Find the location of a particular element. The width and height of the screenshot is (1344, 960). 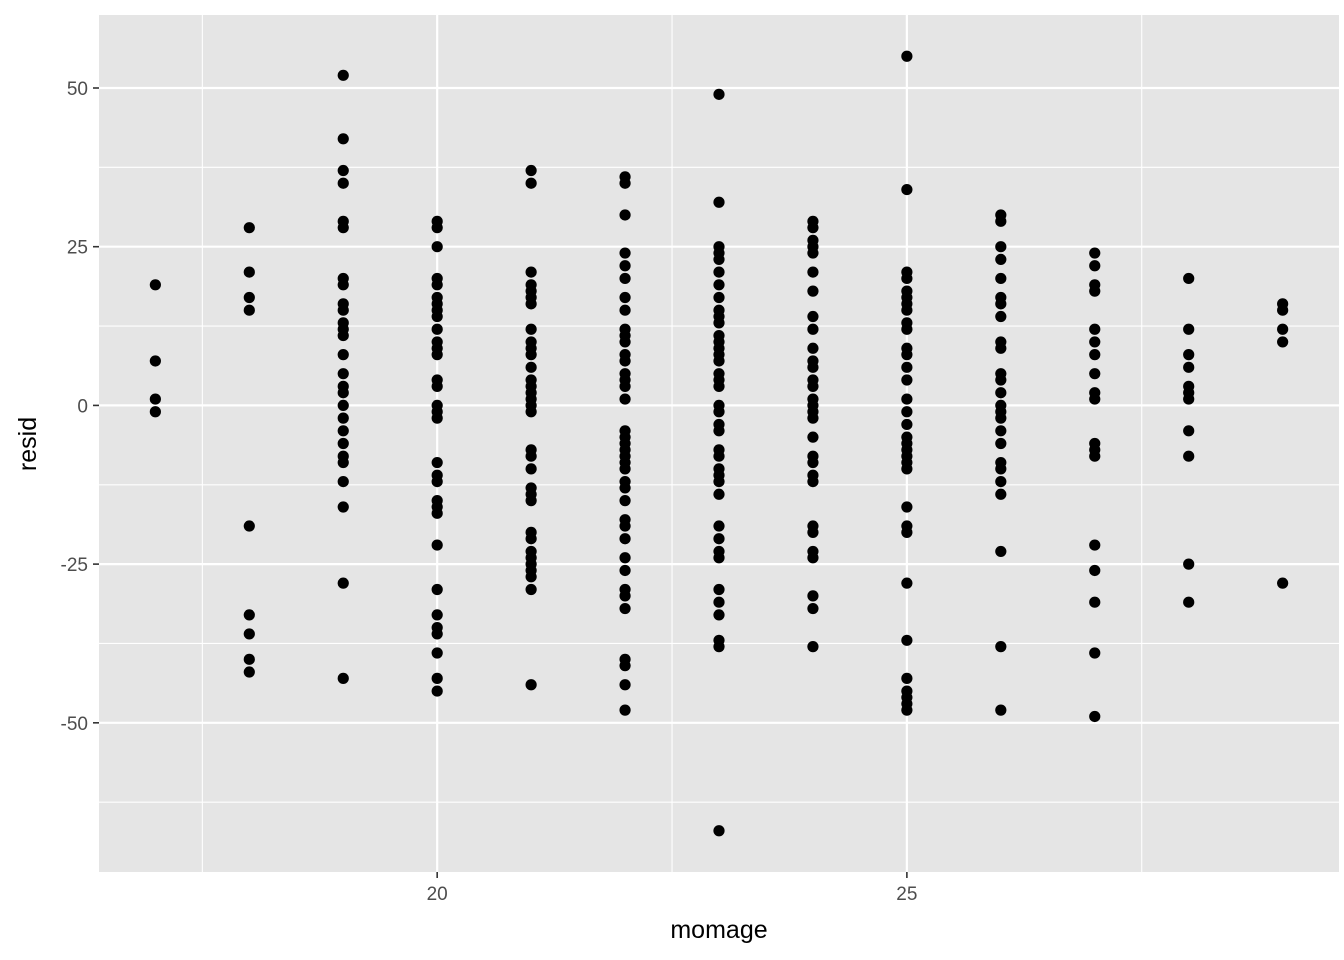

y-tick-label: 0 is located at coordinates (82, 406).